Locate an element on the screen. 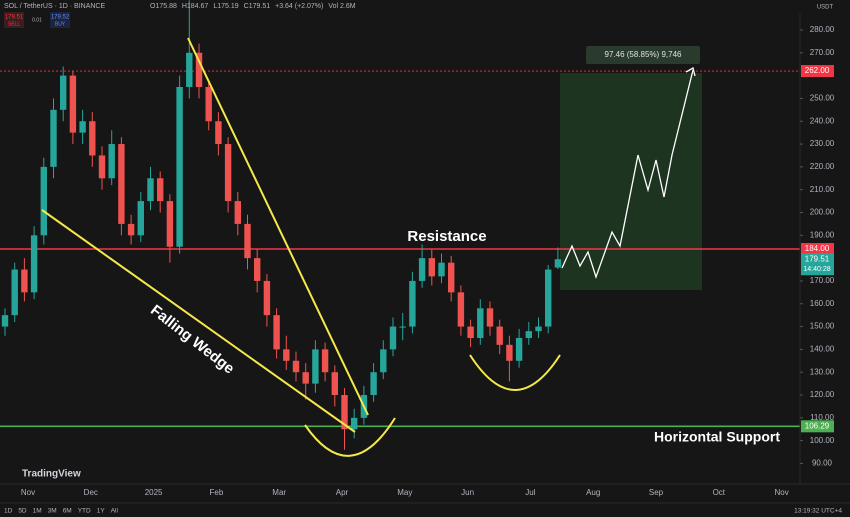 This screenshot has width=850, height=517. y-tick-label: 150.00 is located at coordinates (822, 326).